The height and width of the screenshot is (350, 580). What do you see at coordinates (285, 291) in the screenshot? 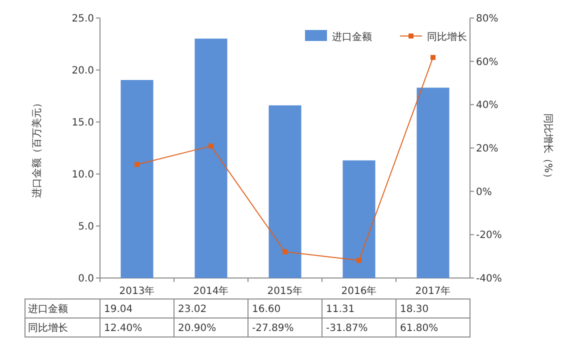
I see `x-tick-label: 2015年` at bounding box center [285, 291].